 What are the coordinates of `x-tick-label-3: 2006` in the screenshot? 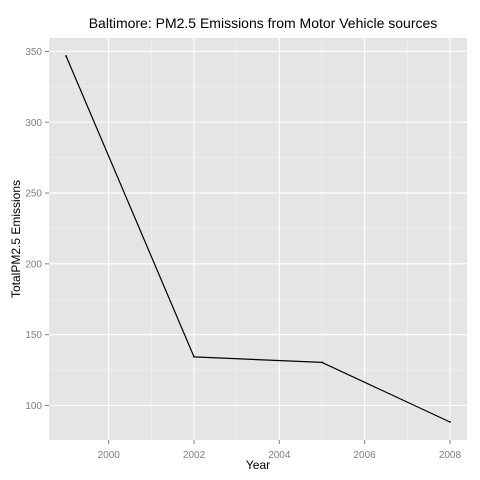 It's located at (365, 455).